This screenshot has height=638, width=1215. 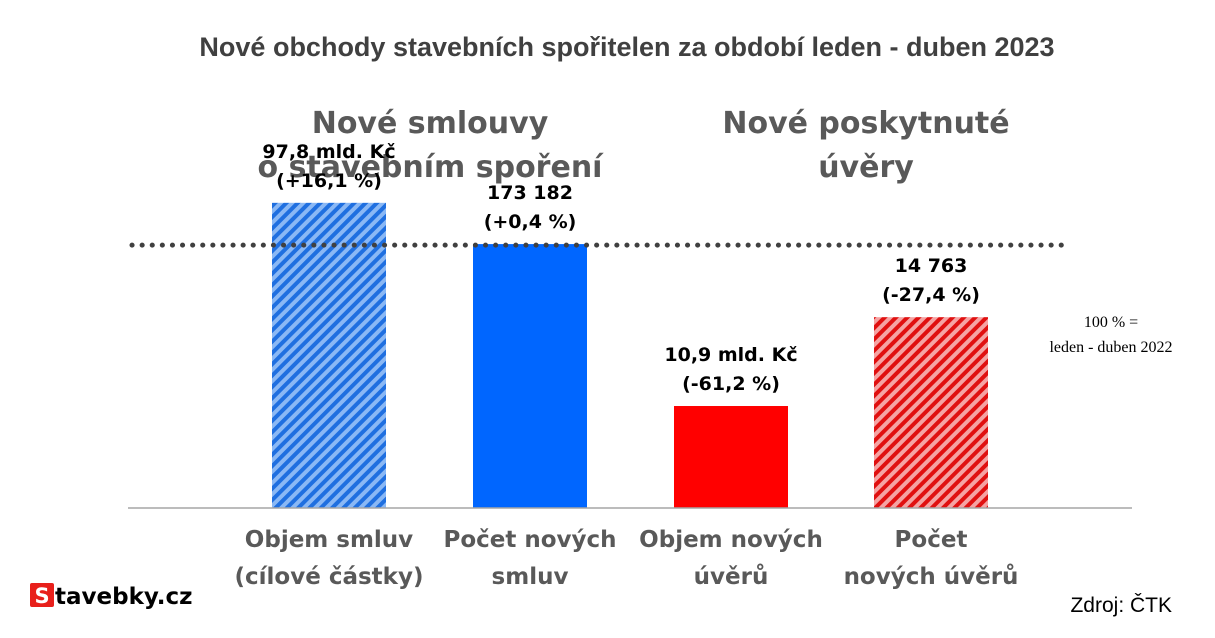 What do you see at coordinates (931, 540) in the screenshot?
I see `category-label-4-line1: Počet` at bounding box center [931, 540].